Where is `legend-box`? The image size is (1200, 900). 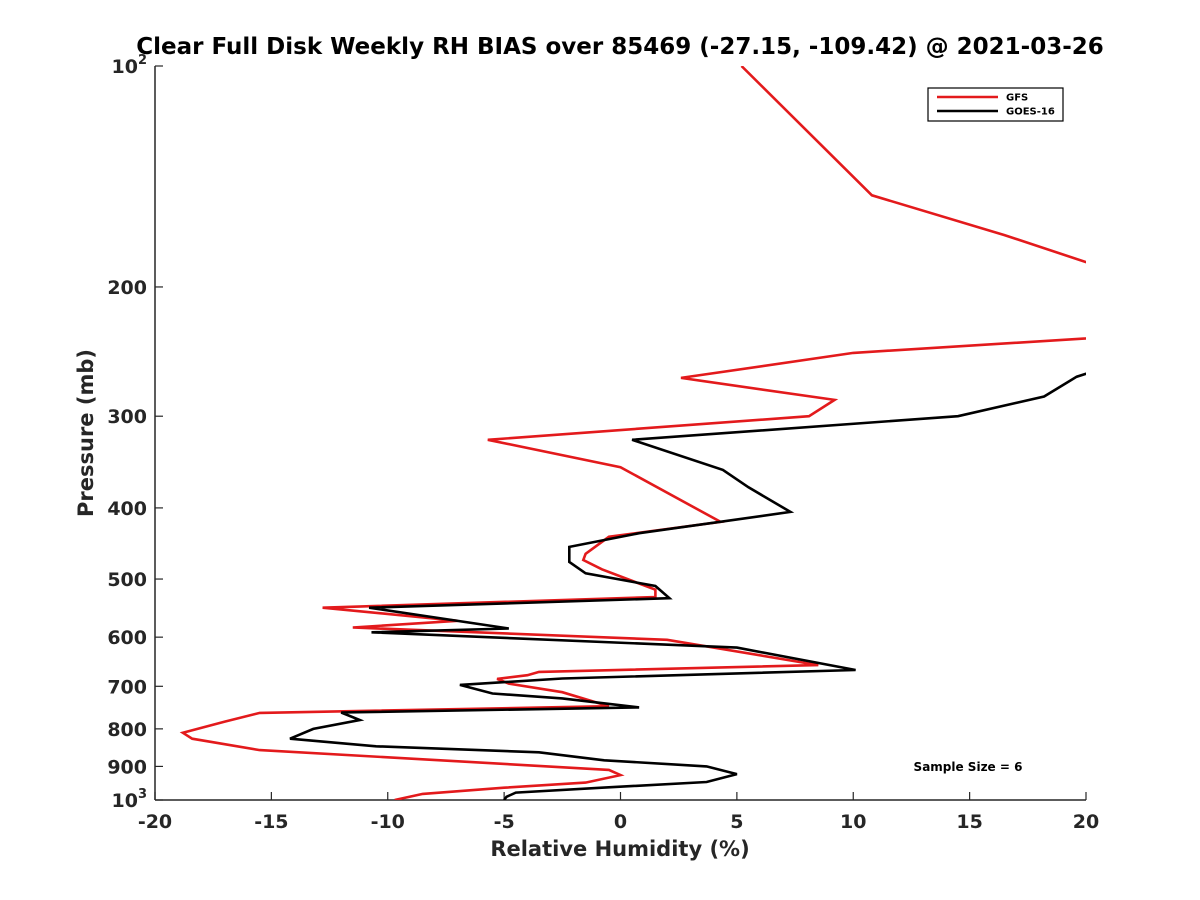 legend-box is located at coordinates (995, 104).